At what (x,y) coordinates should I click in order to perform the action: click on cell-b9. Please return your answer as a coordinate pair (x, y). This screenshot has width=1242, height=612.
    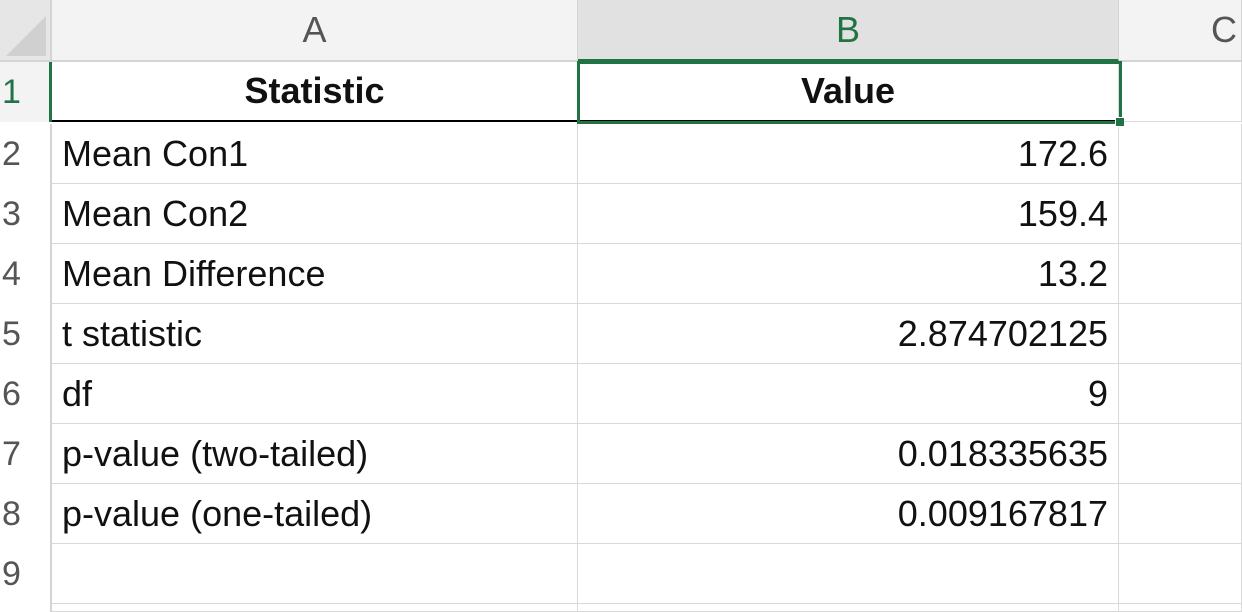
    Looking at the image, I should click on (848, 574).